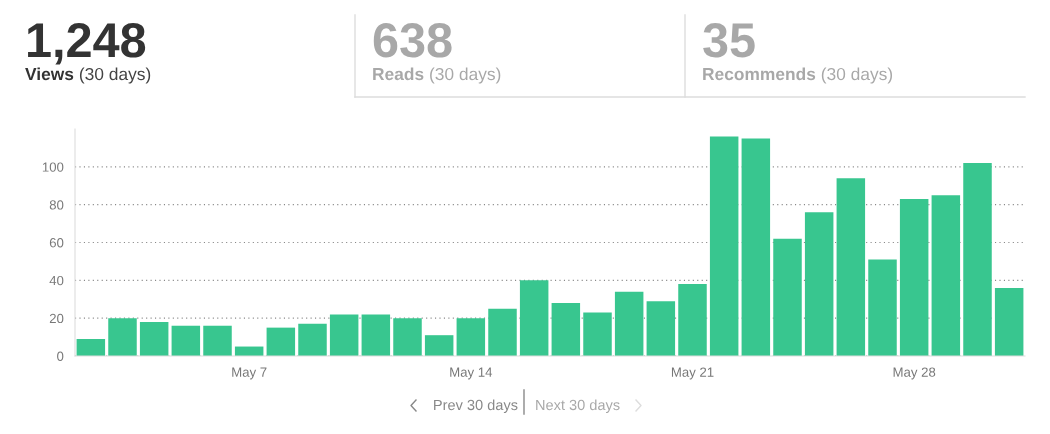 This screenshot has width=1050, height=434. I want to click on x-tick-label: May 28, so click(914, 373).